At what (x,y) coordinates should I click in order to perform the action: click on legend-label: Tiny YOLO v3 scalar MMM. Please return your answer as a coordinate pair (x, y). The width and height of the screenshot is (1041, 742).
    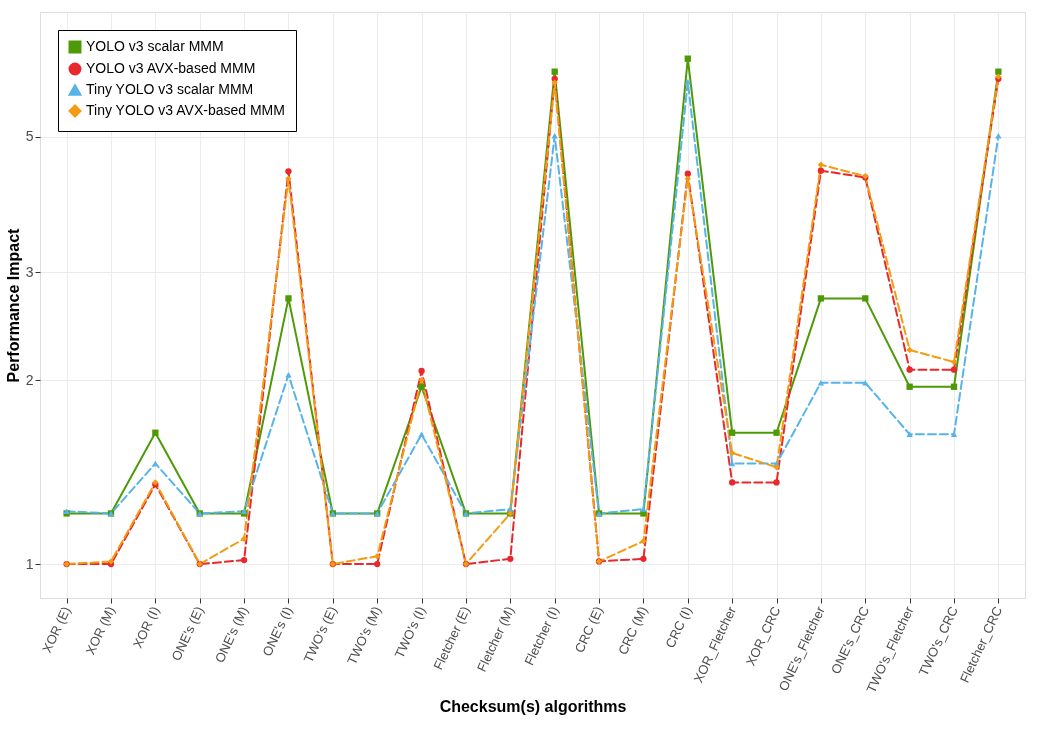
    Looking at the image, I should click on (170, 89).